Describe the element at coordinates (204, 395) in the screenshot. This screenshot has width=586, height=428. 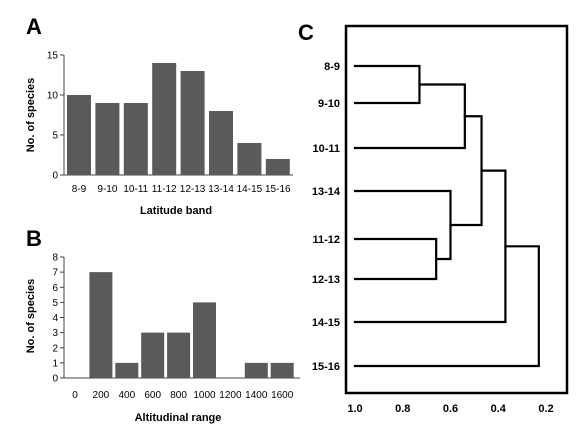
I see `panel-b-x-tick-label: 1000` at that location.